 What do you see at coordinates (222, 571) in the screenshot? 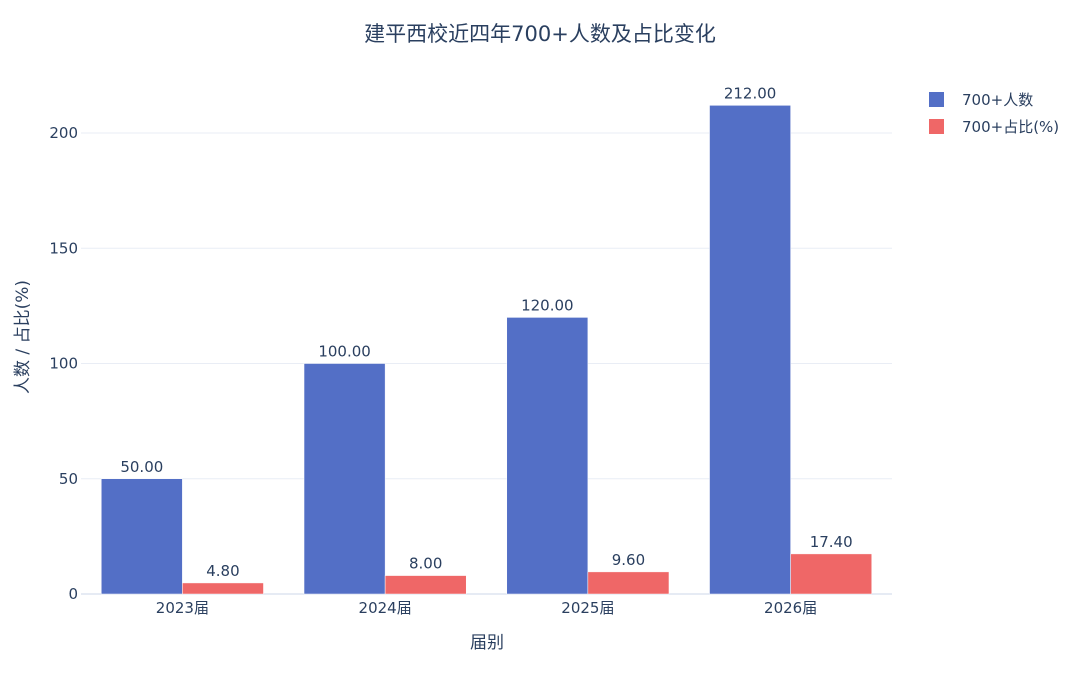
I see `data-label: 4.80` at bounding box center [222, 571].